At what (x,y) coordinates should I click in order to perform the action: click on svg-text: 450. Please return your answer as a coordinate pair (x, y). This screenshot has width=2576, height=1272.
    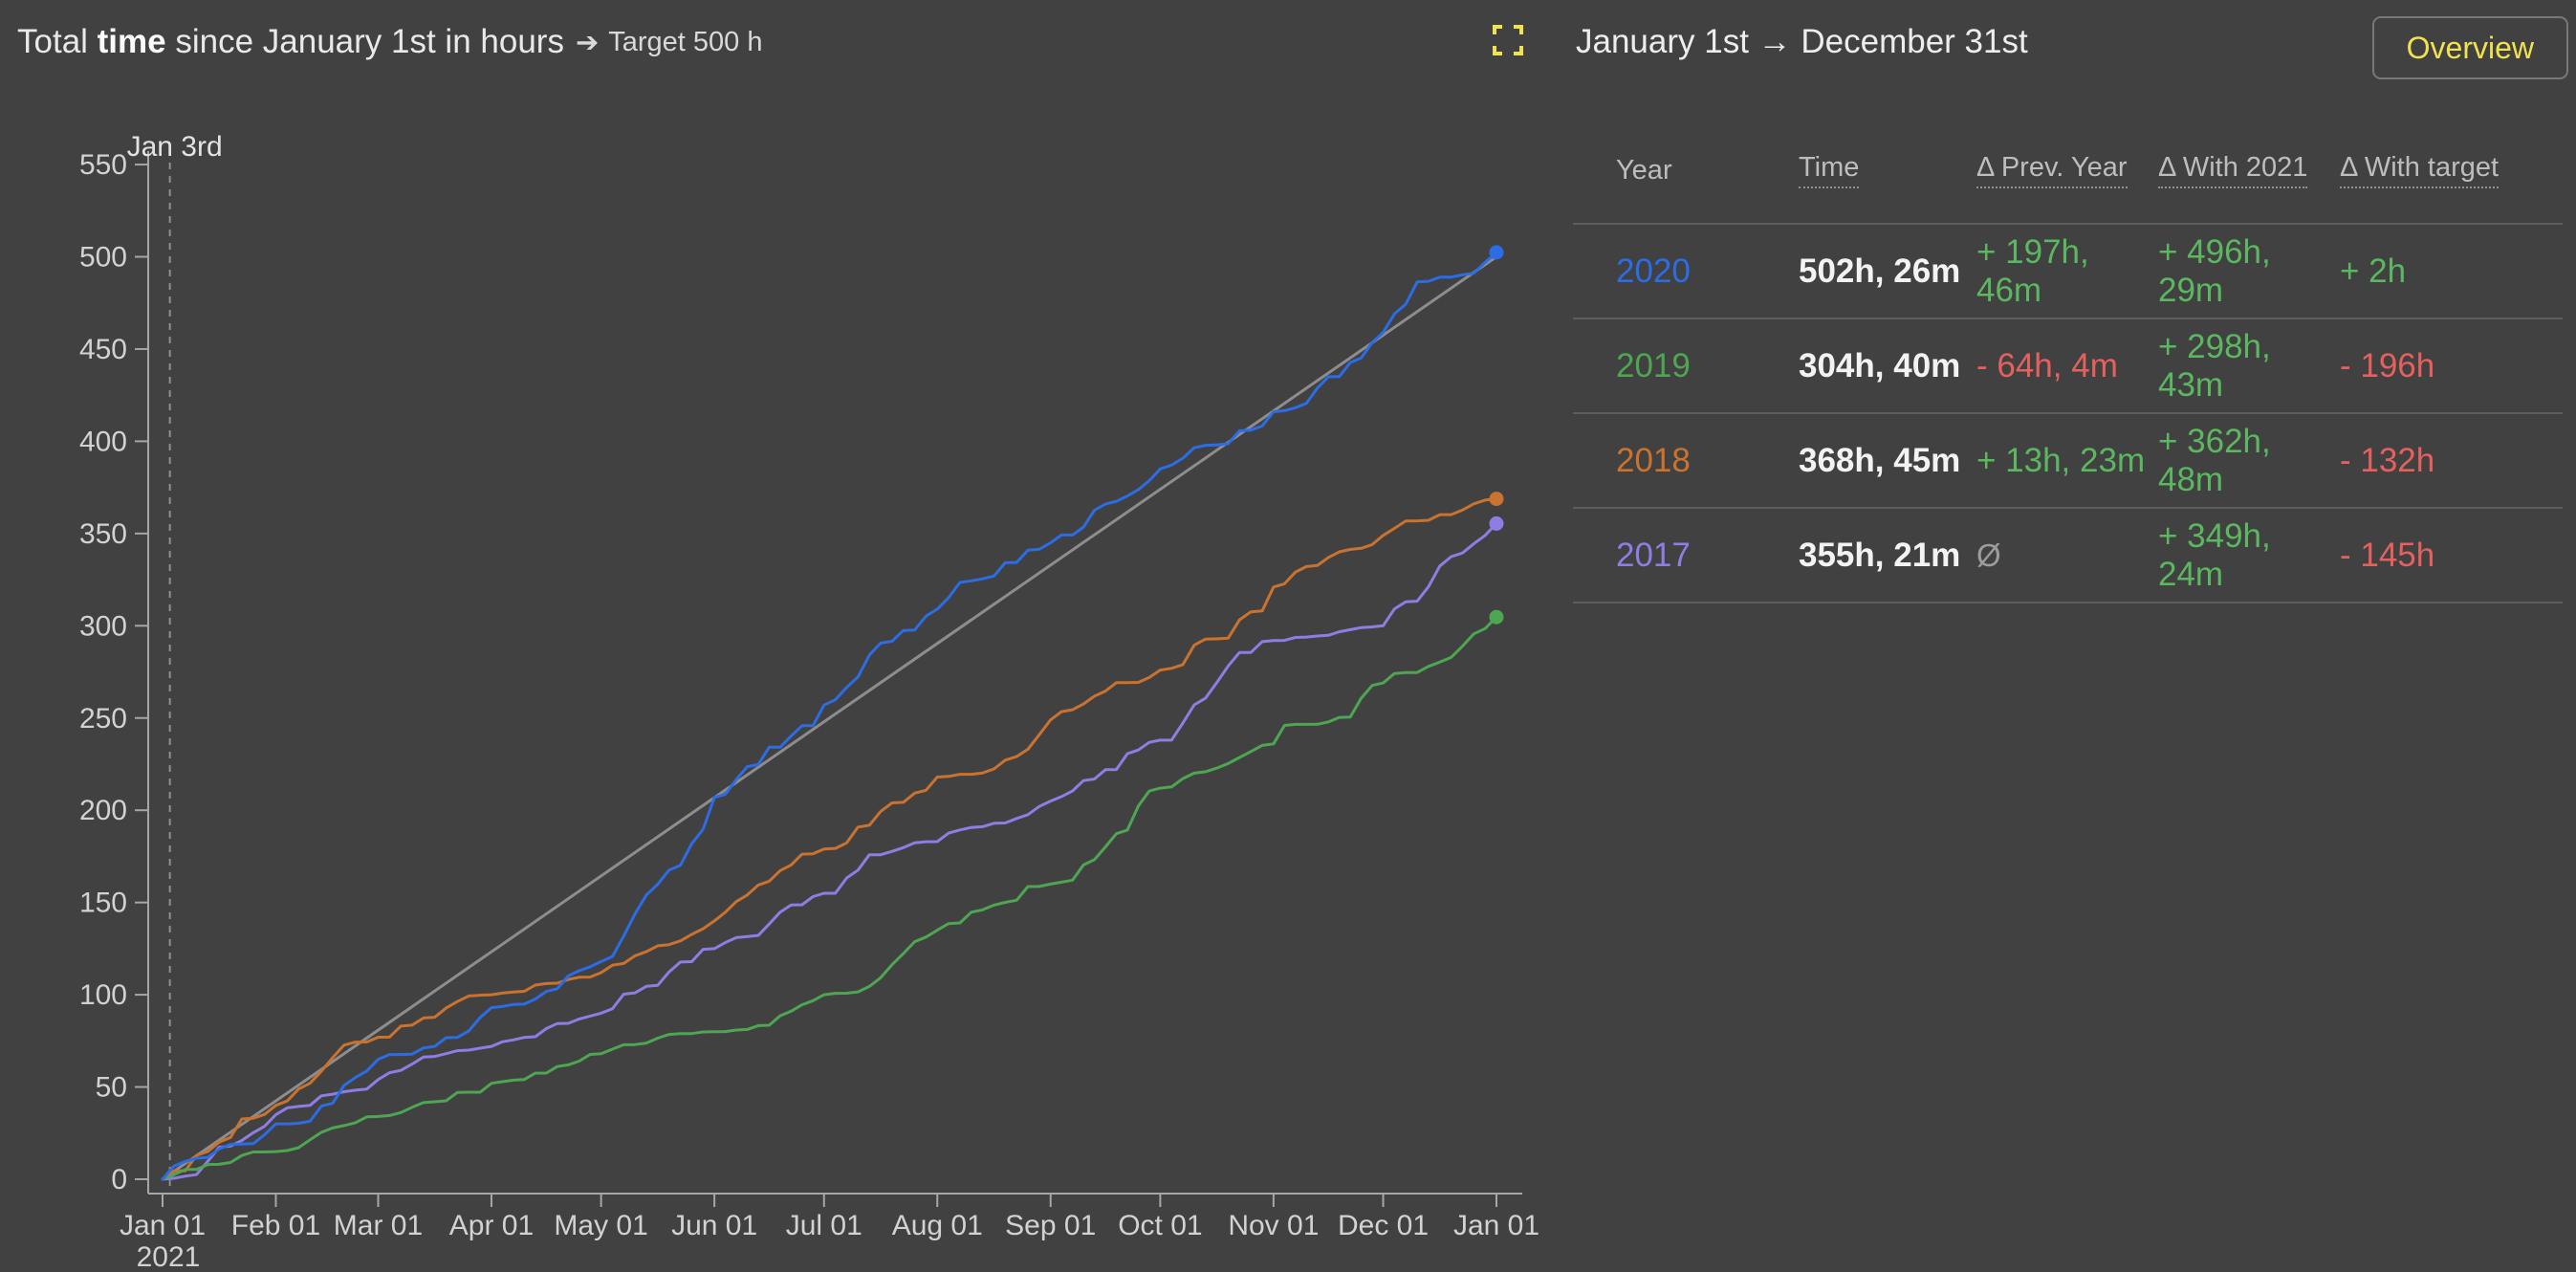
    Looking at the image, I should click on (103, 349).